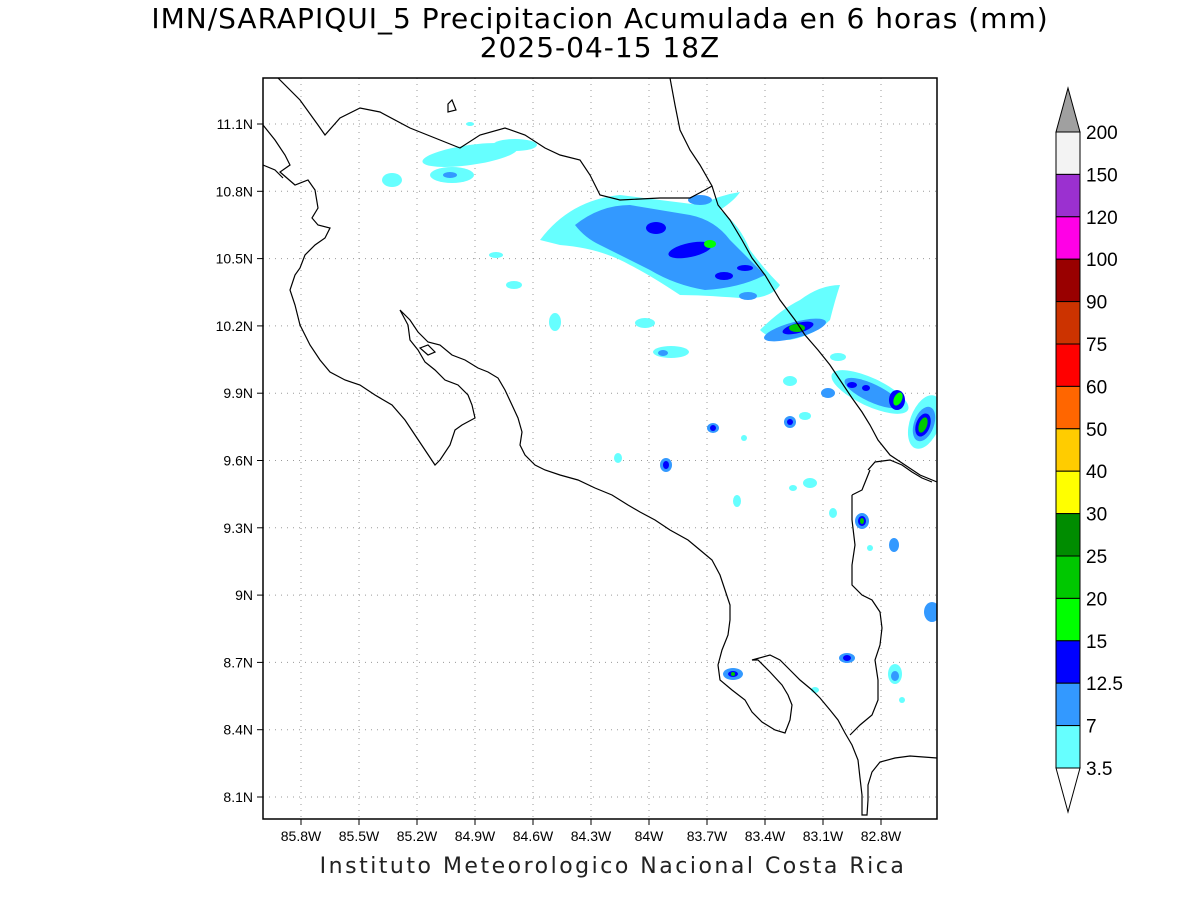 Image resolution: width=1200 pixels, height=900 pixels. Describe the element at coordinates (1102, 175) in the screenshot. I see `legend-label: 150` at that location.